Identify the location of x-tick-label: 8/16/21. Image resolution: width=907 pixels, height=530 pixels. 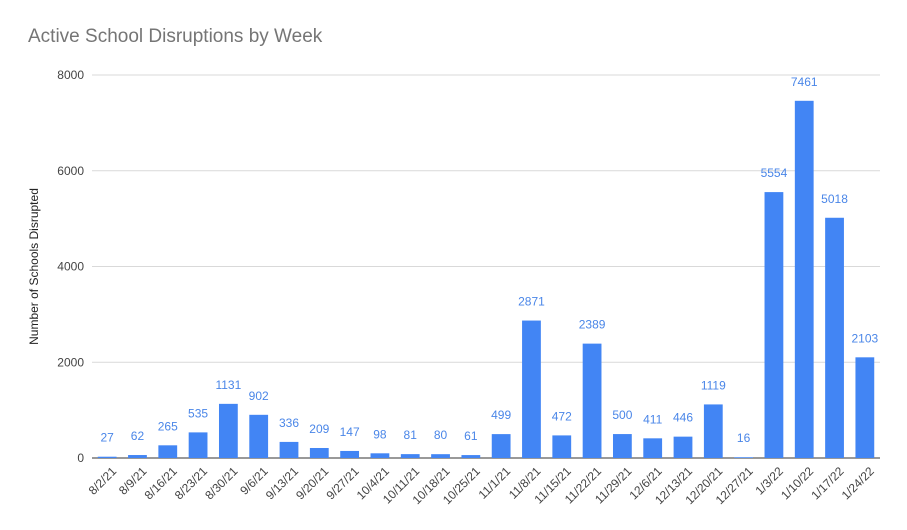
(161, 483).